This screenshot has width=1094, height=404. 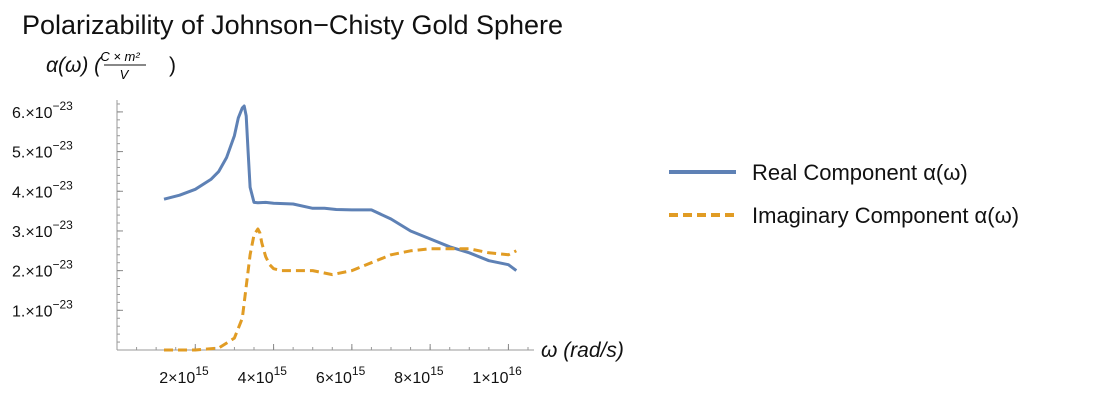 I want to click on y-axis-label-suffix: ), so click(x=172, y=65).